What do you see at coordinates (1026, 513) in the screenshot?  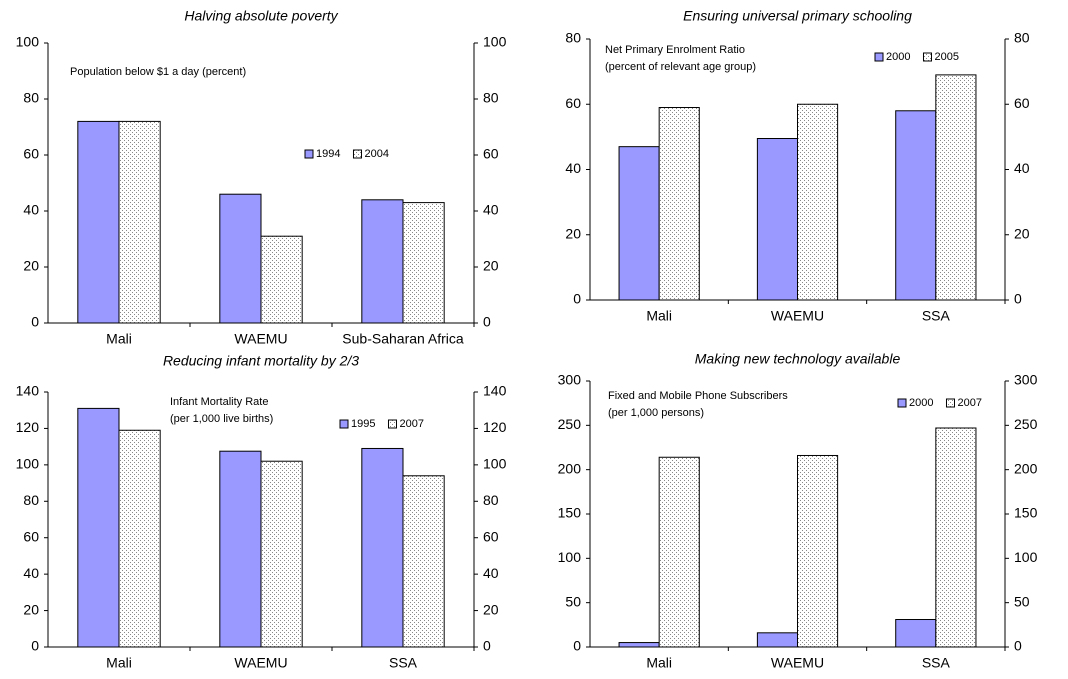 I see `y2-tick-label: 150` at bounding box center [1026, 513].